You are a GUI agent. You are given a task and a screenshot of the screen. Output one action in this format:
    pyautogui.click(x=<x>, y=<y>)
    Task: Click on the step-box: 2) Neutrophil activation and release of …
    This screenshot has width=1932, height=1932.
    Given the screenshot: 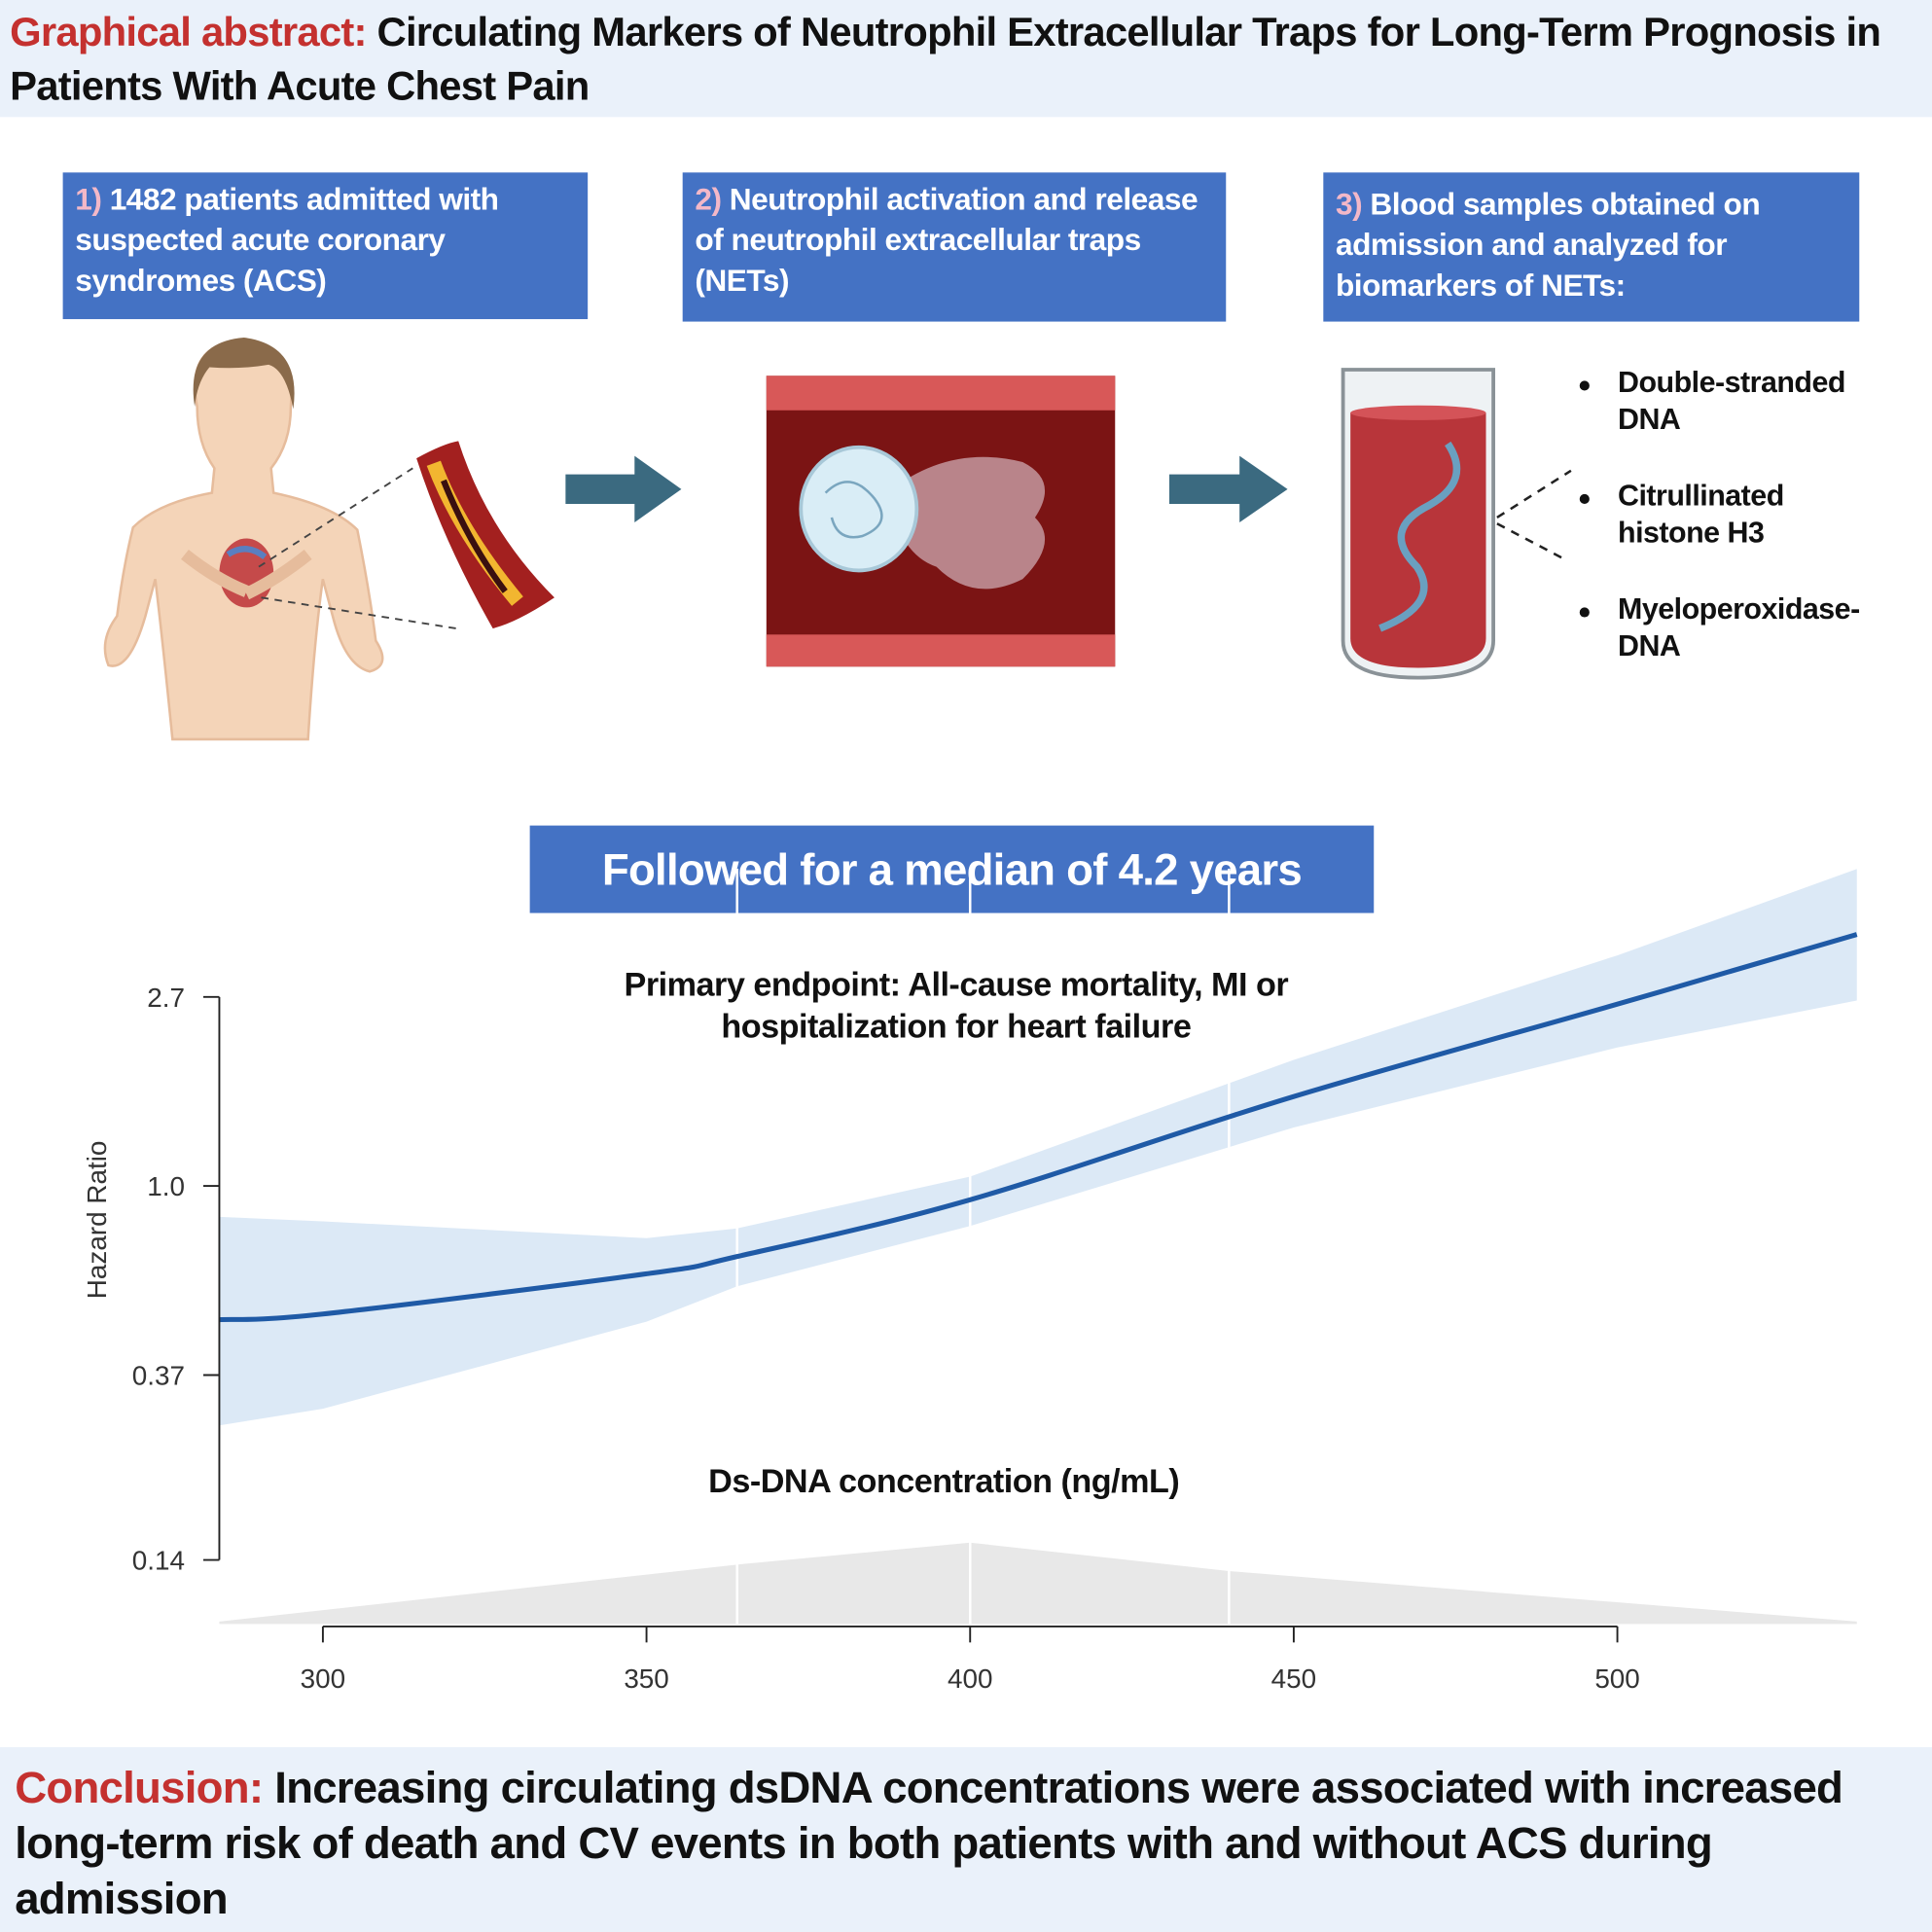 What is the action you would take?
    pyautogui.click(x=954, y=247)
    